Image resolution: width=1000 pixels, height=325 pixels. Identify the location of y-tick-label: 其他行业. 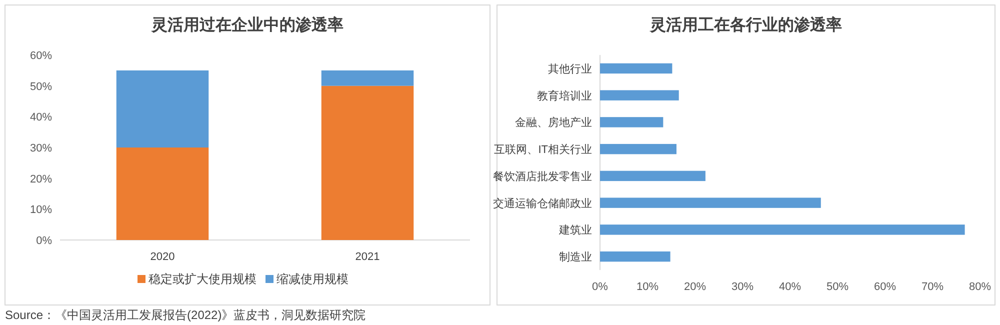
(570, 69).